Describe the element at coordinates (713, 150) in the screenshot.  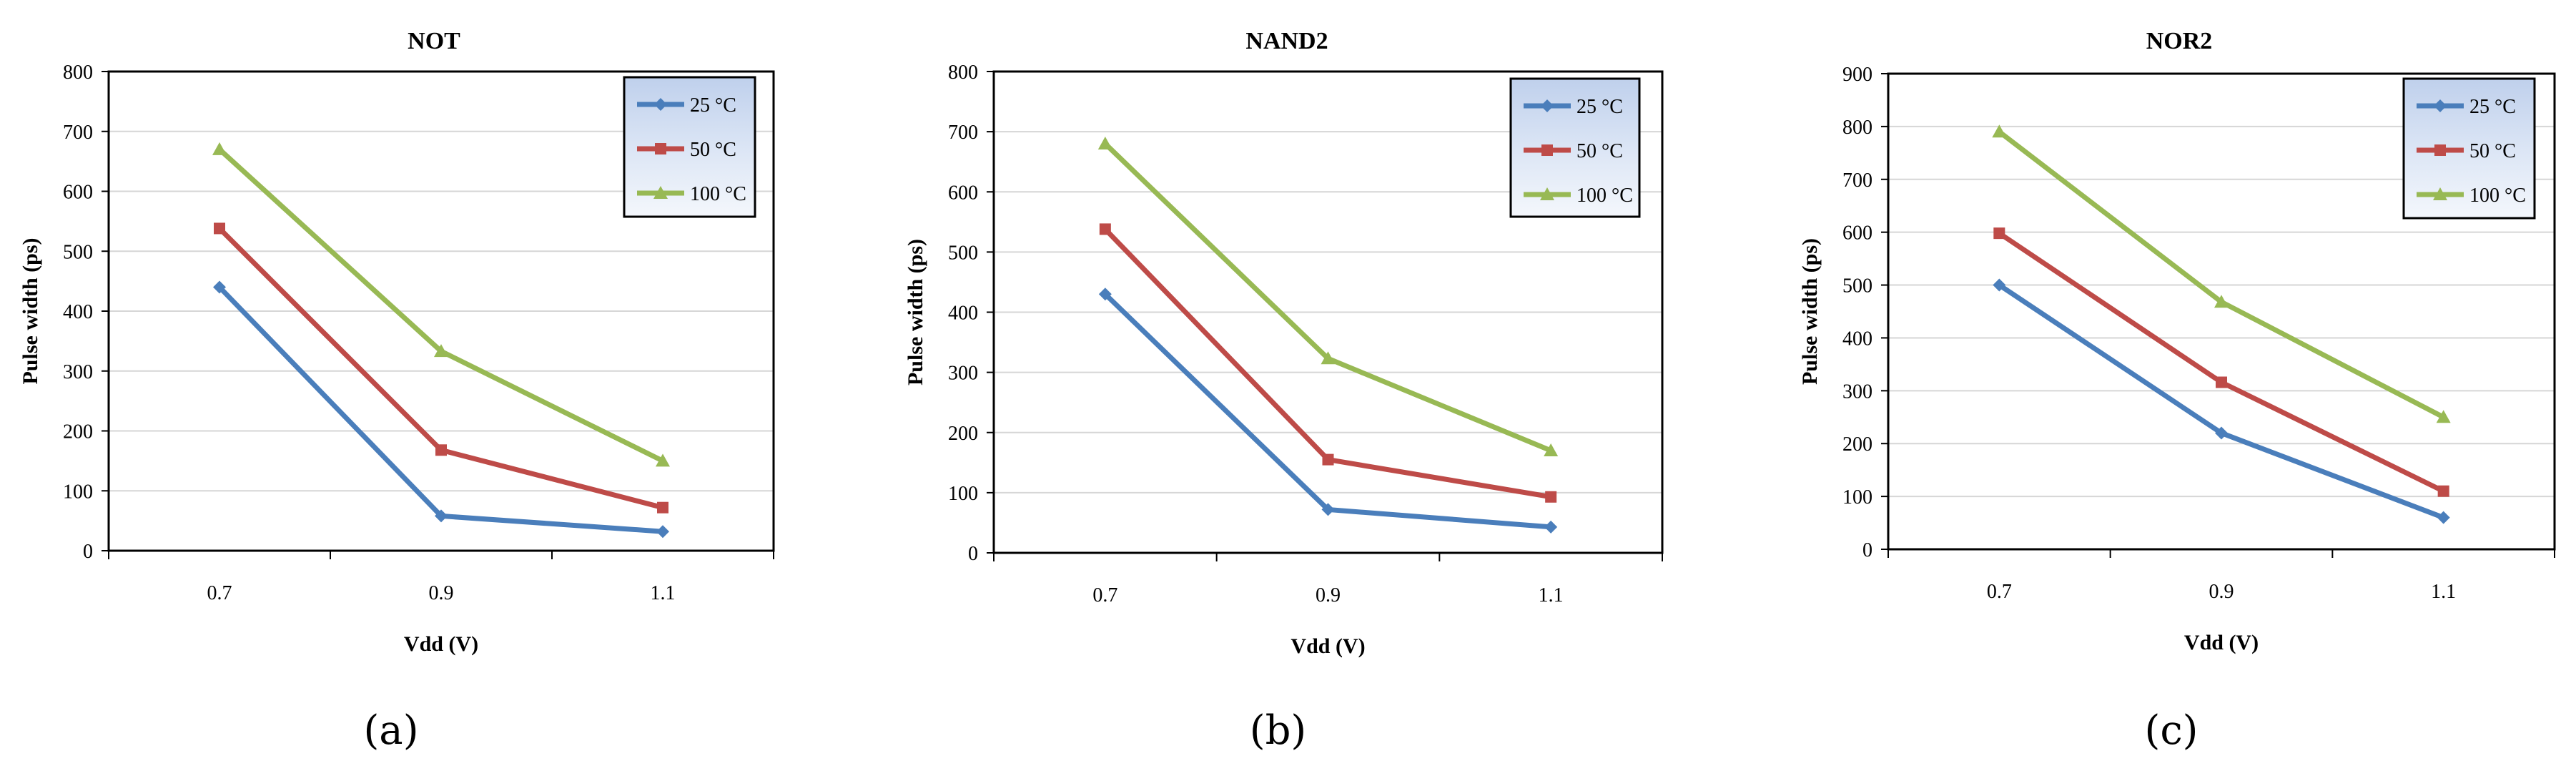
I see `legend-label: 50 °C` at that location.